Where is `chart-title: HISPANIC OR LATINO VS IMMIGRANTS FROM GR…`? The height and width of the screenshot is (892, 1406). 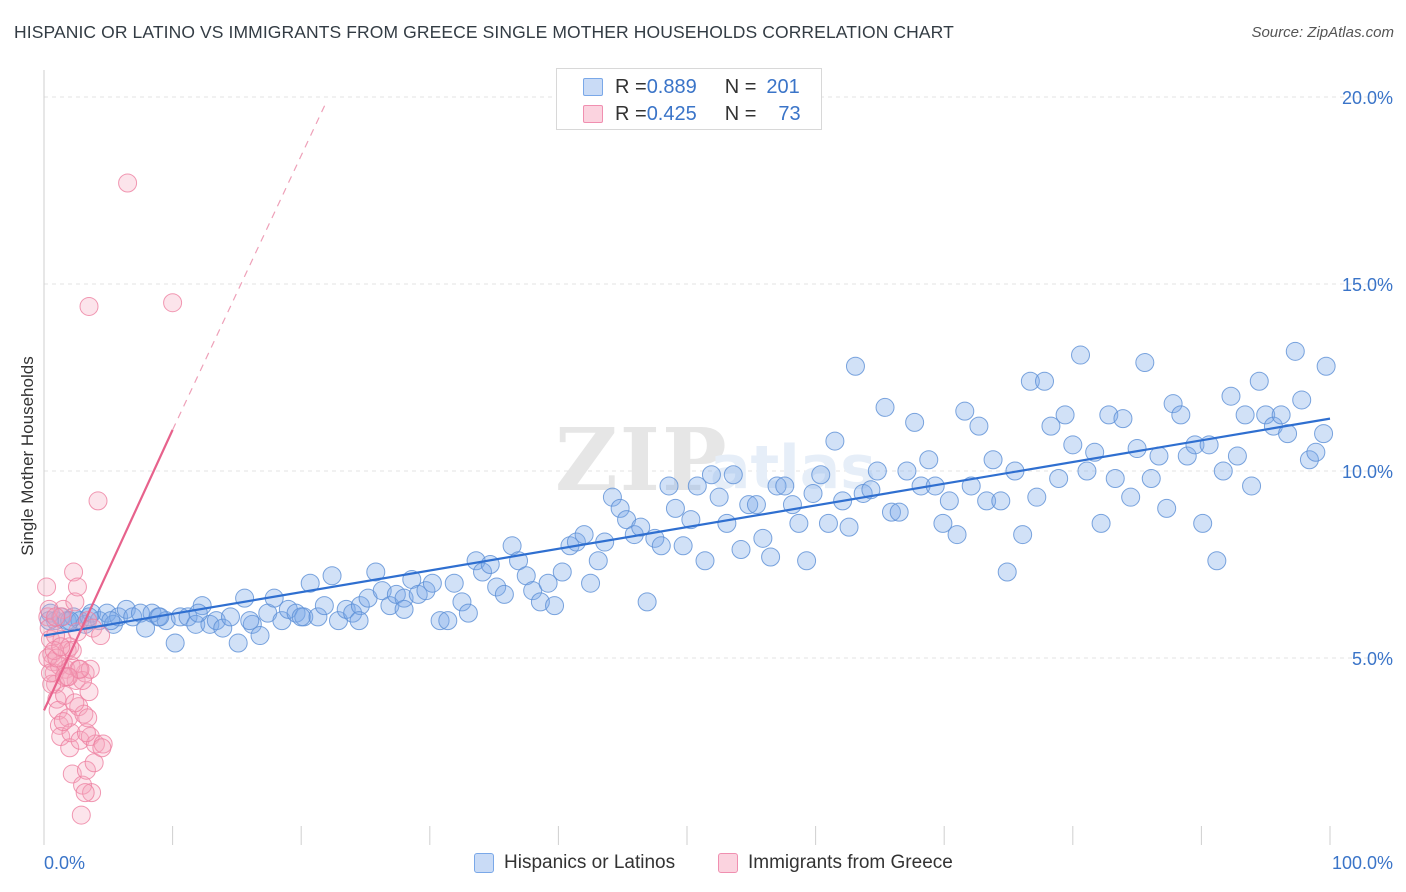 chart-title: HISPANIC OR LATINO VS IMMIGRANTS FROM GR… is located at coordinates (484, 32).